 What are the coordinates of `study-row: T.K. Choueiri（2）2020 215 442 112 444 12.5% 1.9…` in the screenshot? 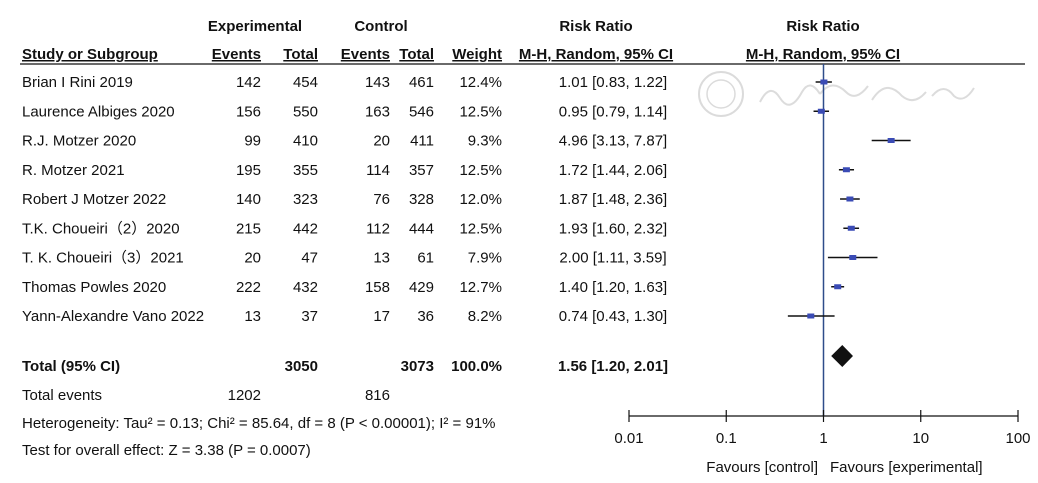 It's located at (344, 228).